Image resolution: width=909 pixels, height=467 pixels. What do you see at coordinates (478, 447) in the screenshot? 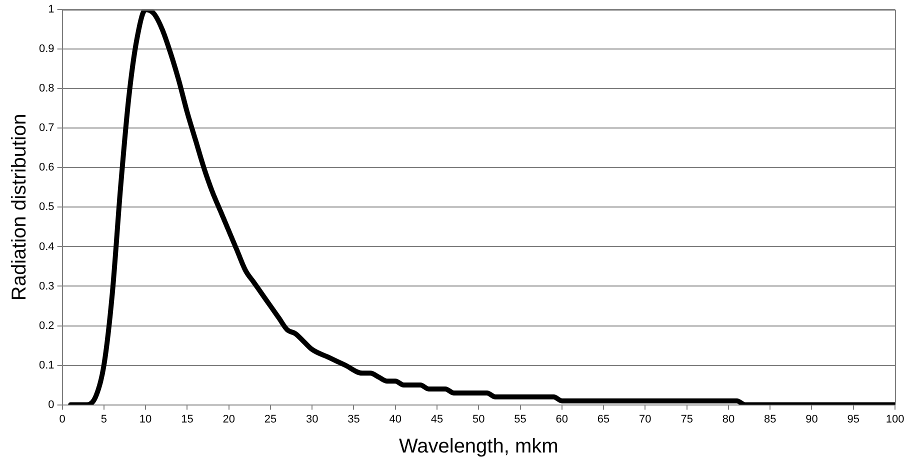
I see `x-axis-title: Wavelength, mkm` at bounding box center [478, 447].